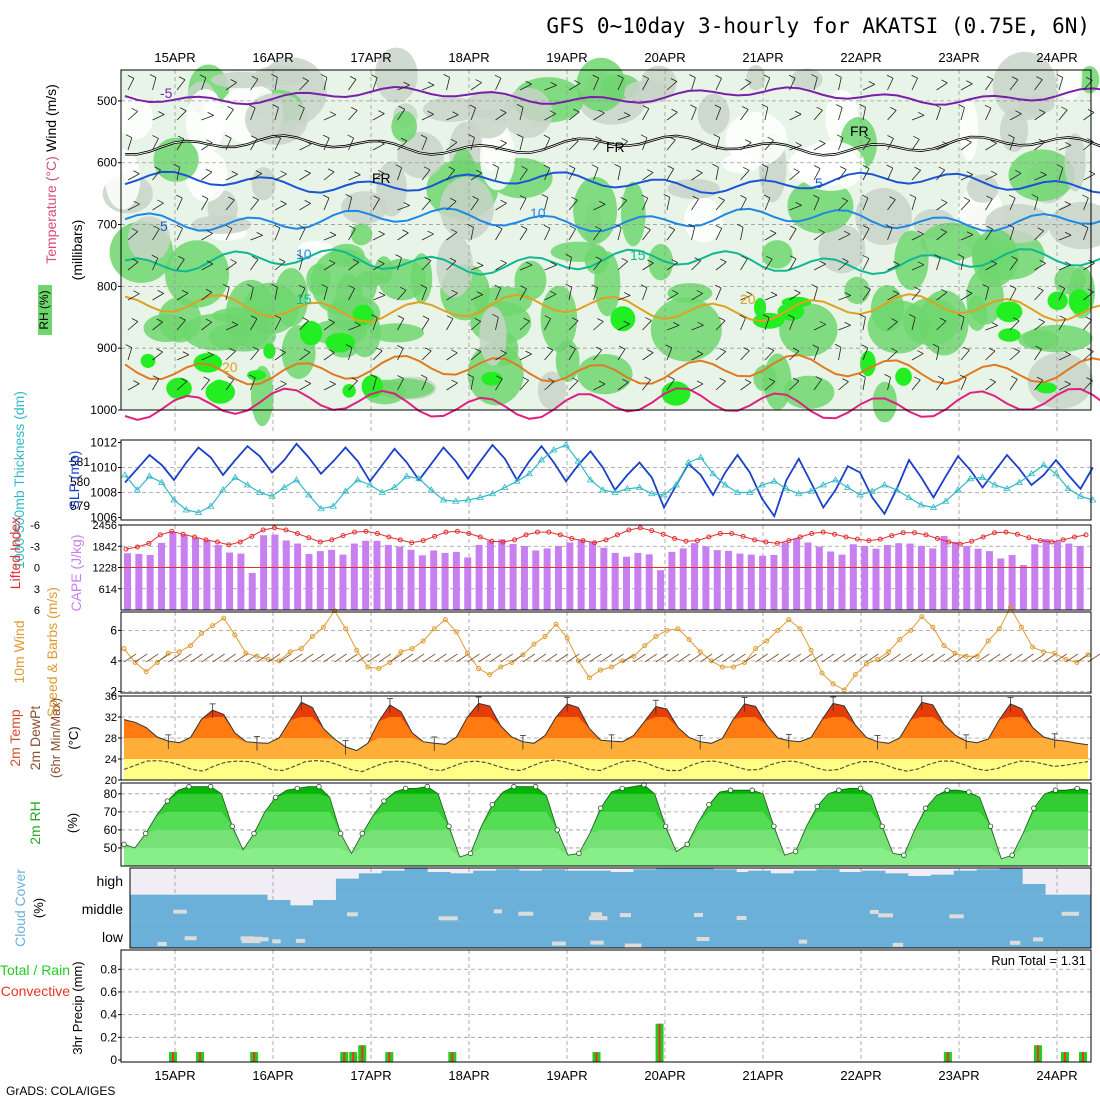 This screenshot has width=1100, height=1100. Describe the element at coordinates (107, 101) in the screenshot. I see `pressure-tick-label: 500` at that location.